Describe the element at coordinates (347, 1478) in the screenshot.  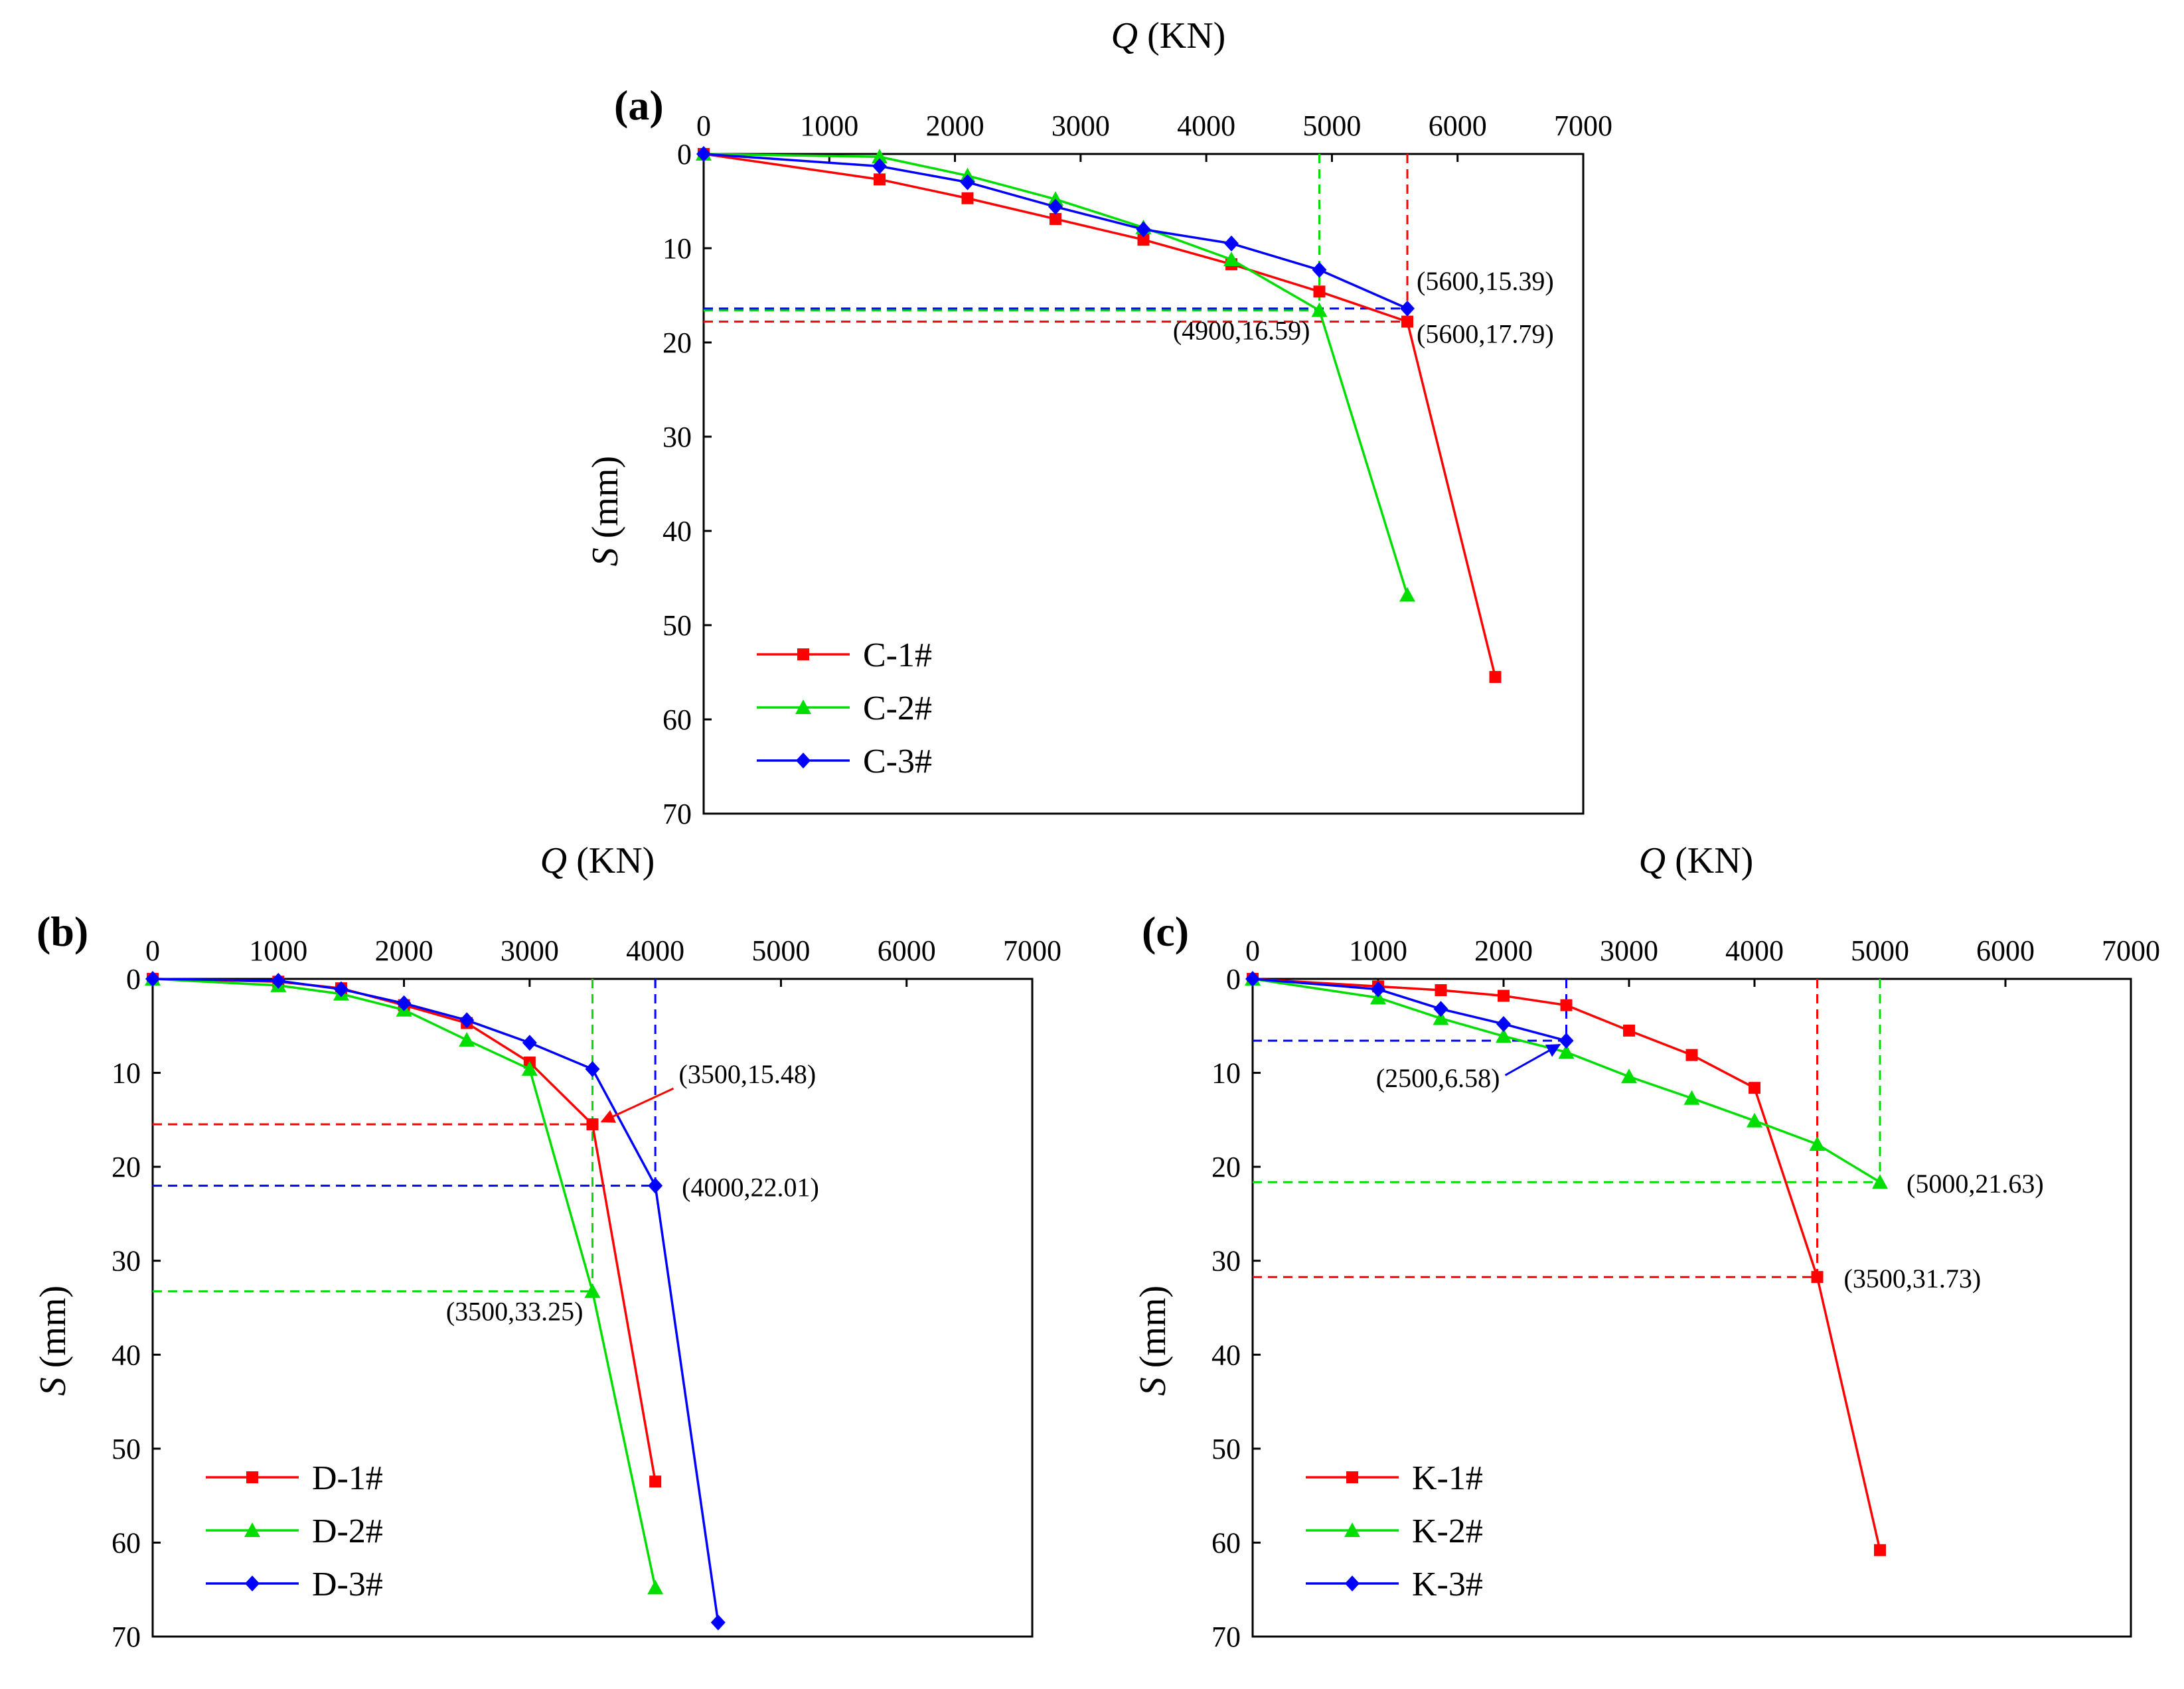
I see `legend-label: D-1#` at that location.